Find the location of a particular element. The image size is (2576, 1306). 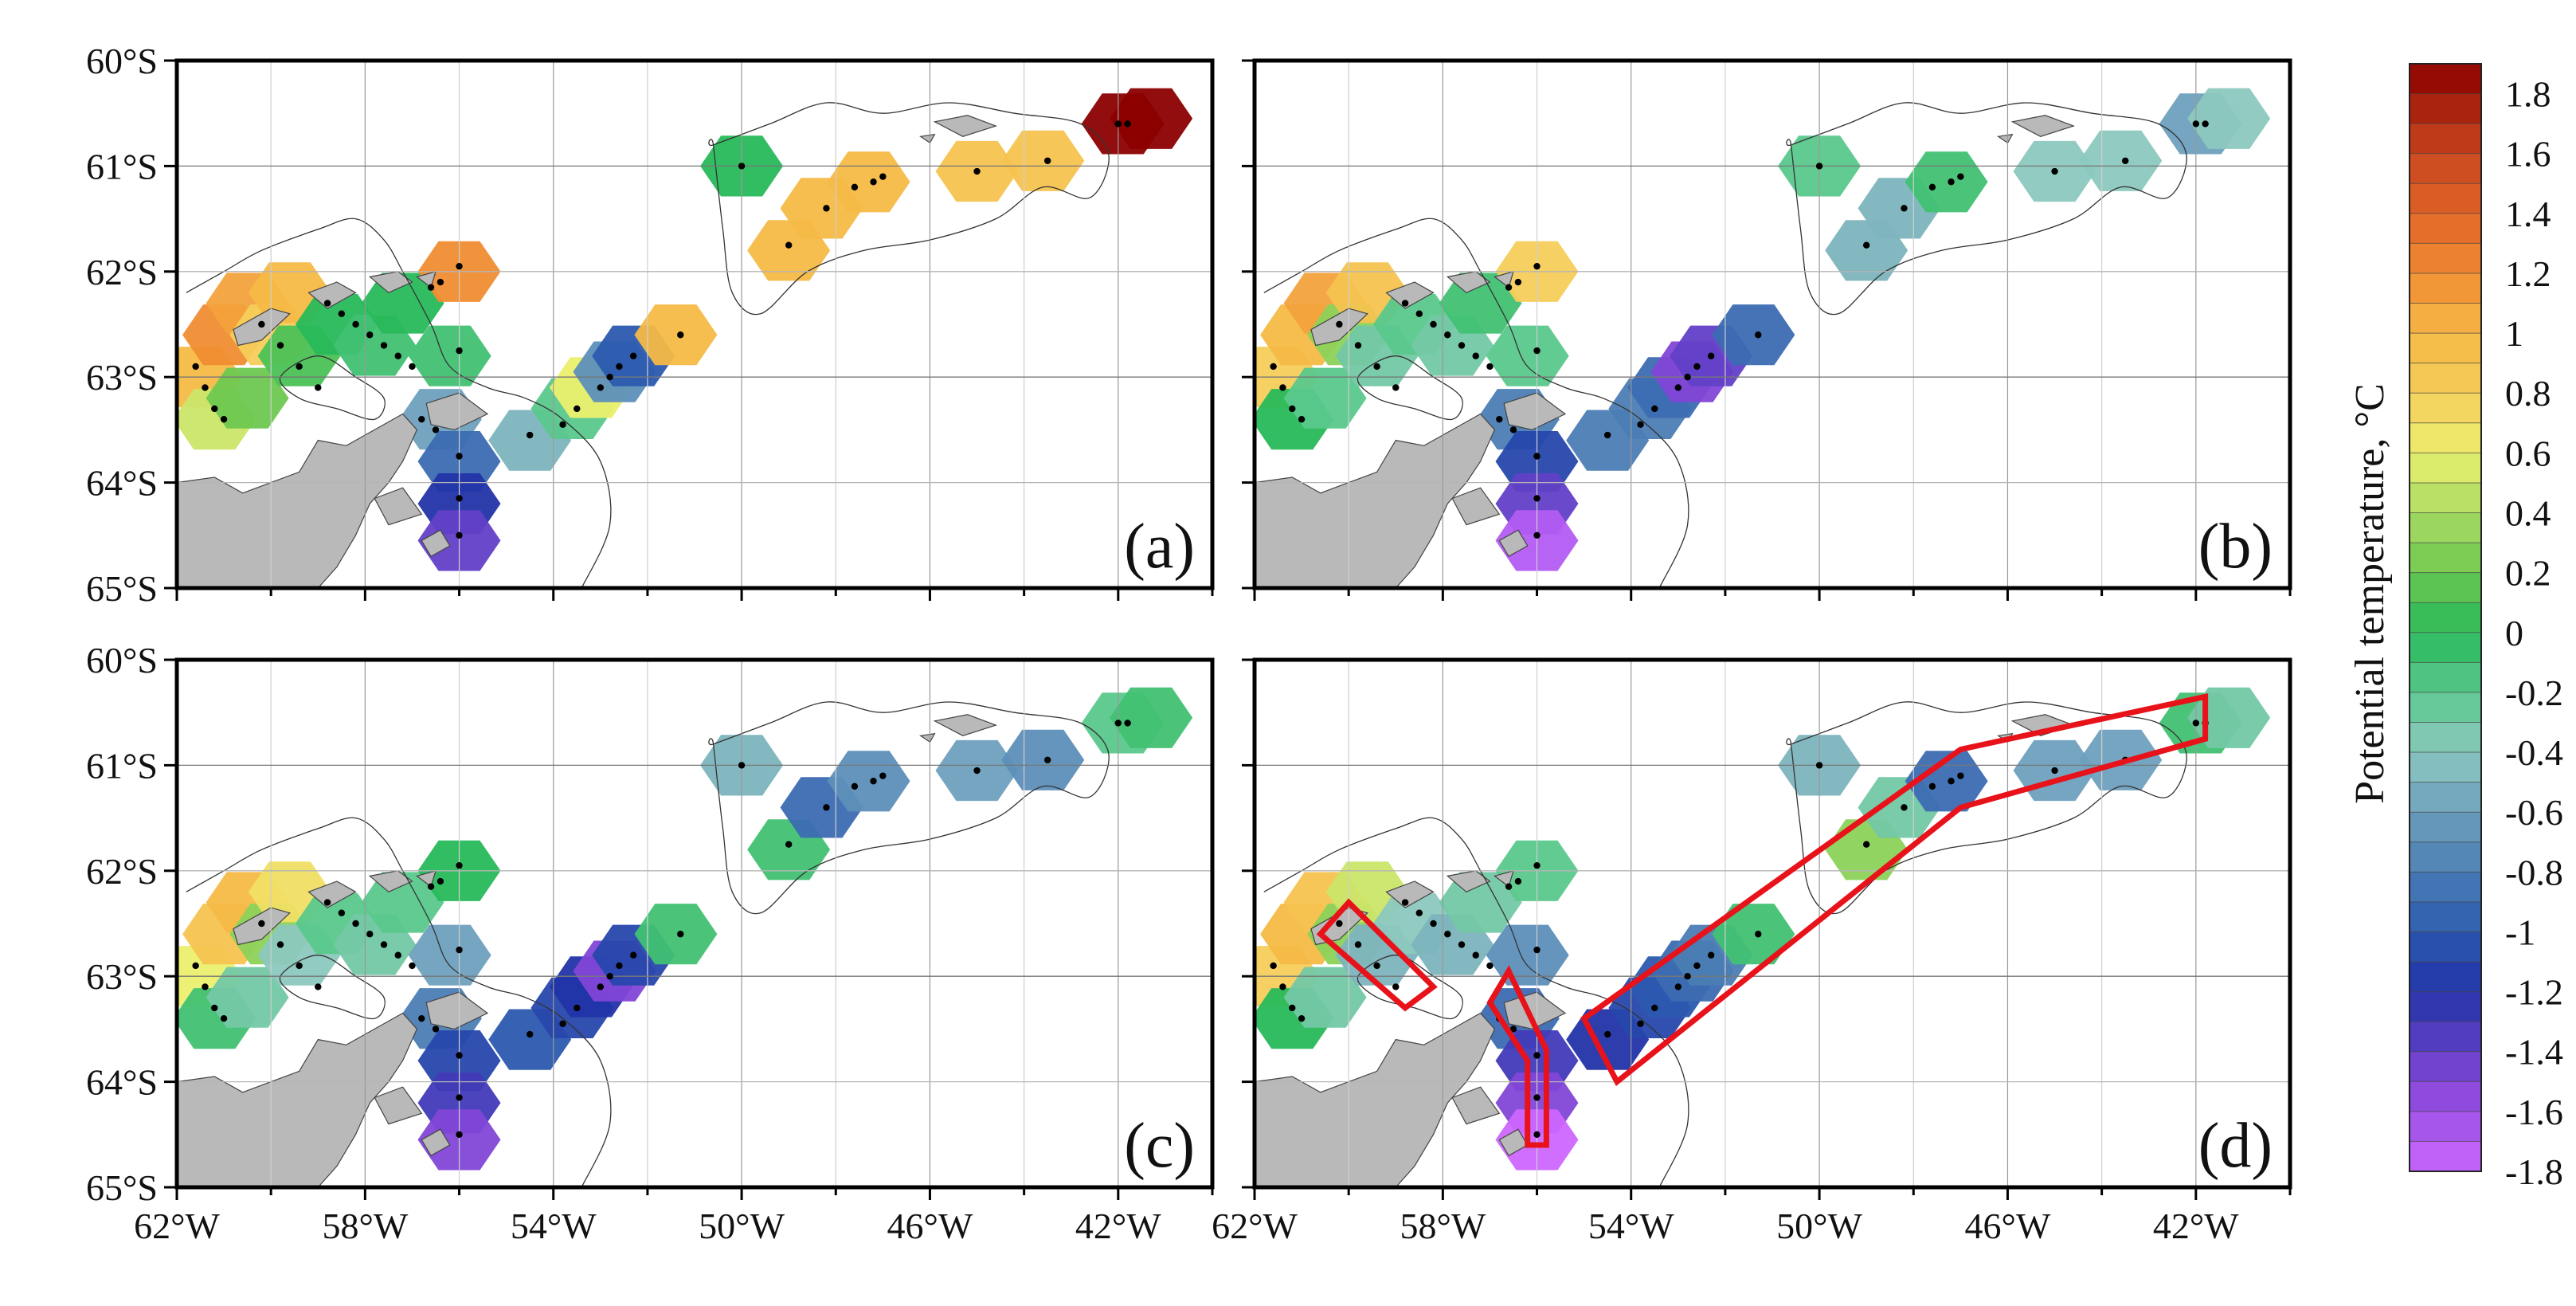

colorbar-tick-label: 0.6 is located at coordinates (2528, 453).